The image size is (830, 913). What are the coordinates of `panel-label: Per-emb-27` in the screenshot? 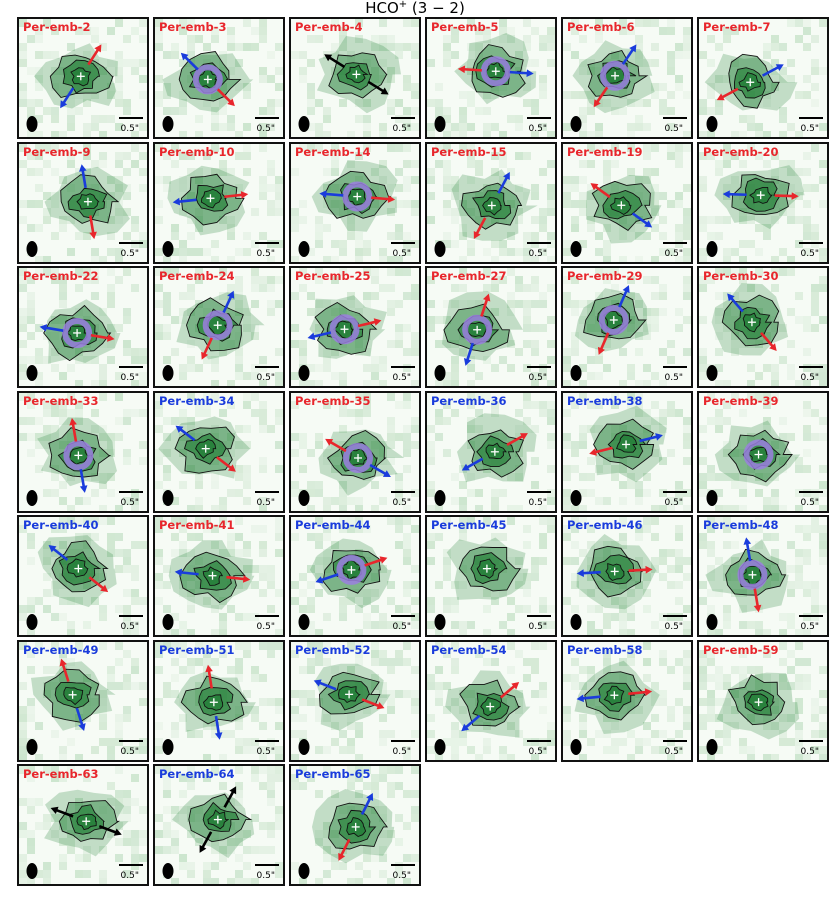 It's located at (469, 276).